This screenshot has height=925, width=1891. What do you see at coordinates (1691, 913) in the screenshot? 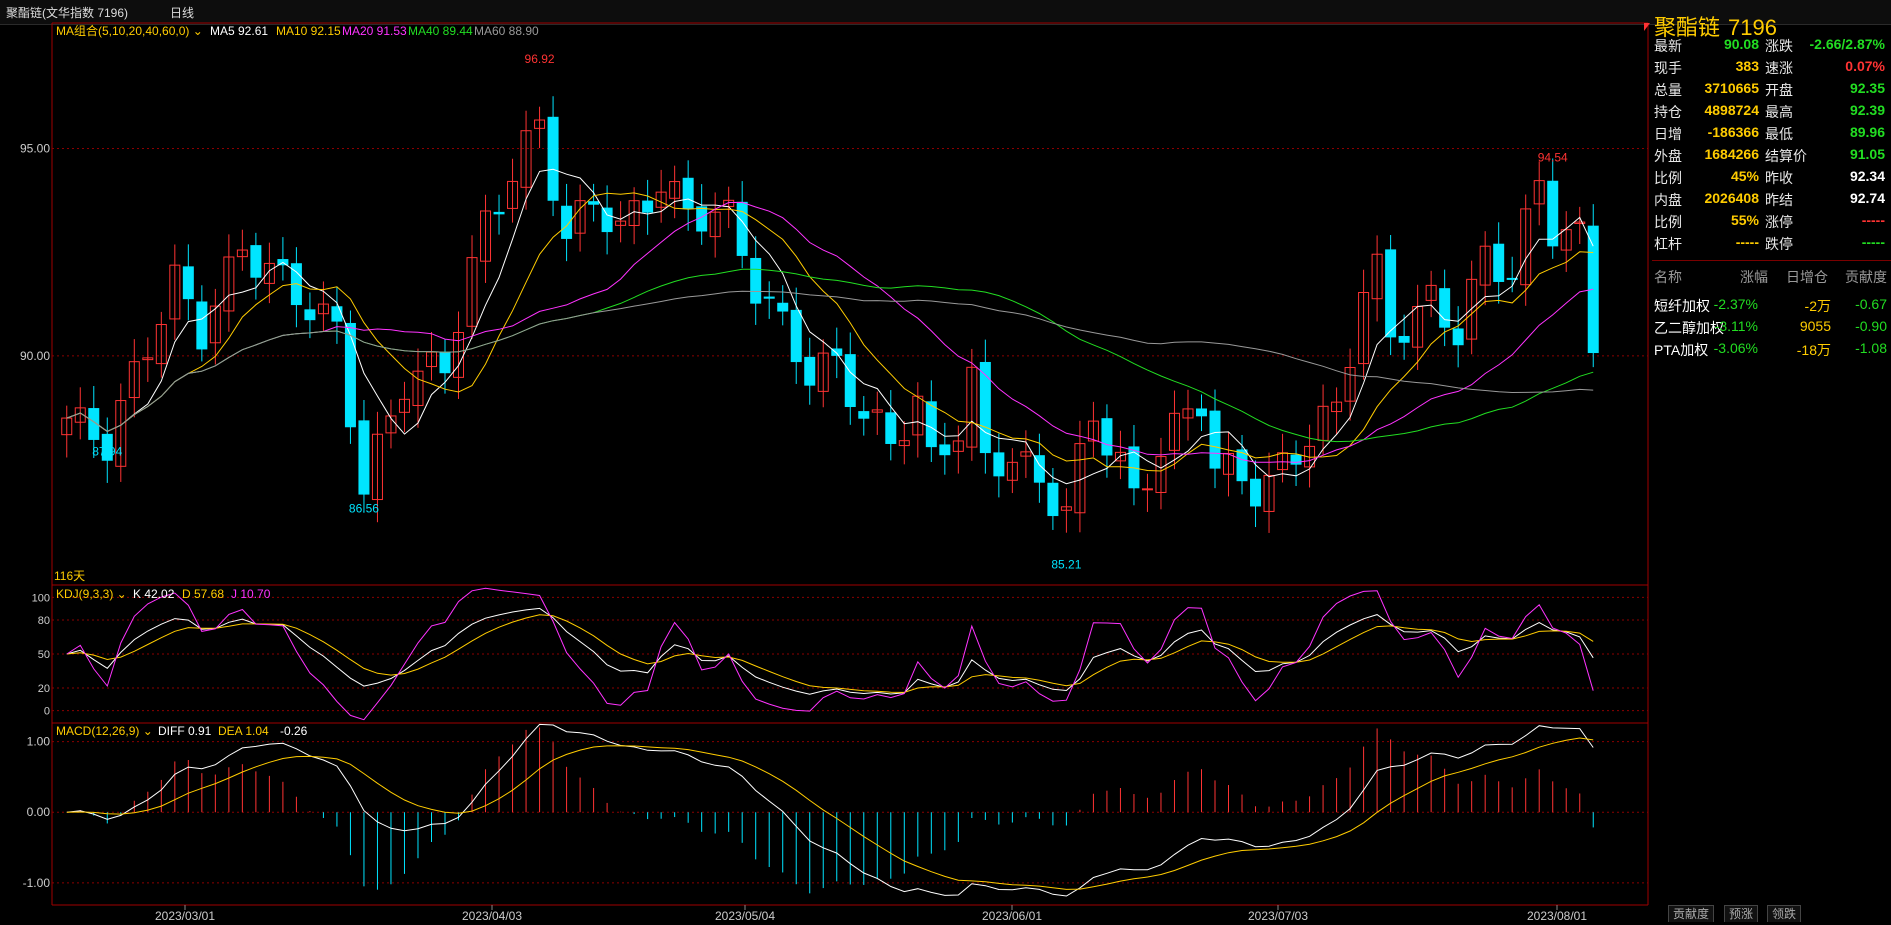
I see `tab-contrib: 贡献度` at bounding box center [1691, 913].